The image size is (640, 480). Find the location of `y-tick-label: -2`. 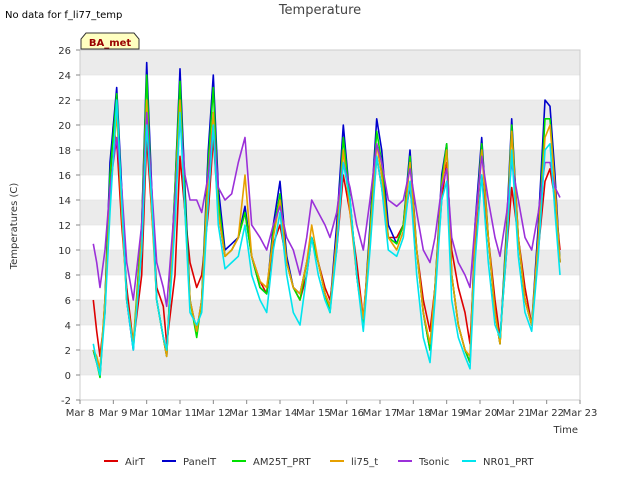

y-tick-label: -2 is located at coordinates (66, 401).